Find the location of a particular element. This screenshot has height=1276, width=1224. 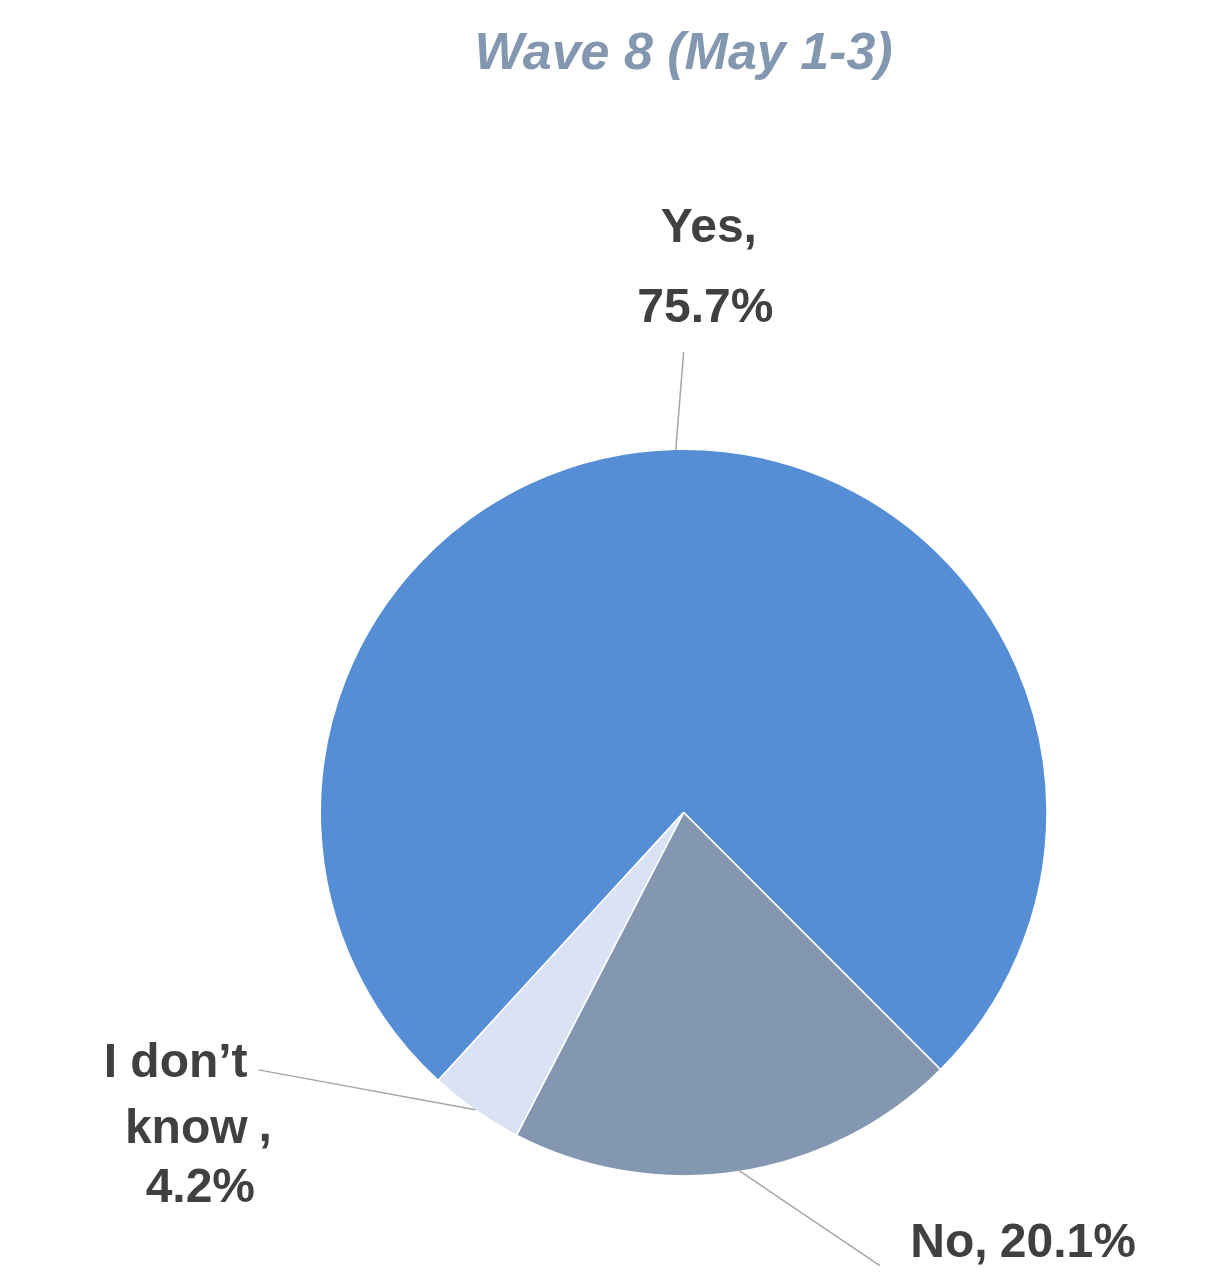

slice-label: Yes is located at coordinates (702, 225).